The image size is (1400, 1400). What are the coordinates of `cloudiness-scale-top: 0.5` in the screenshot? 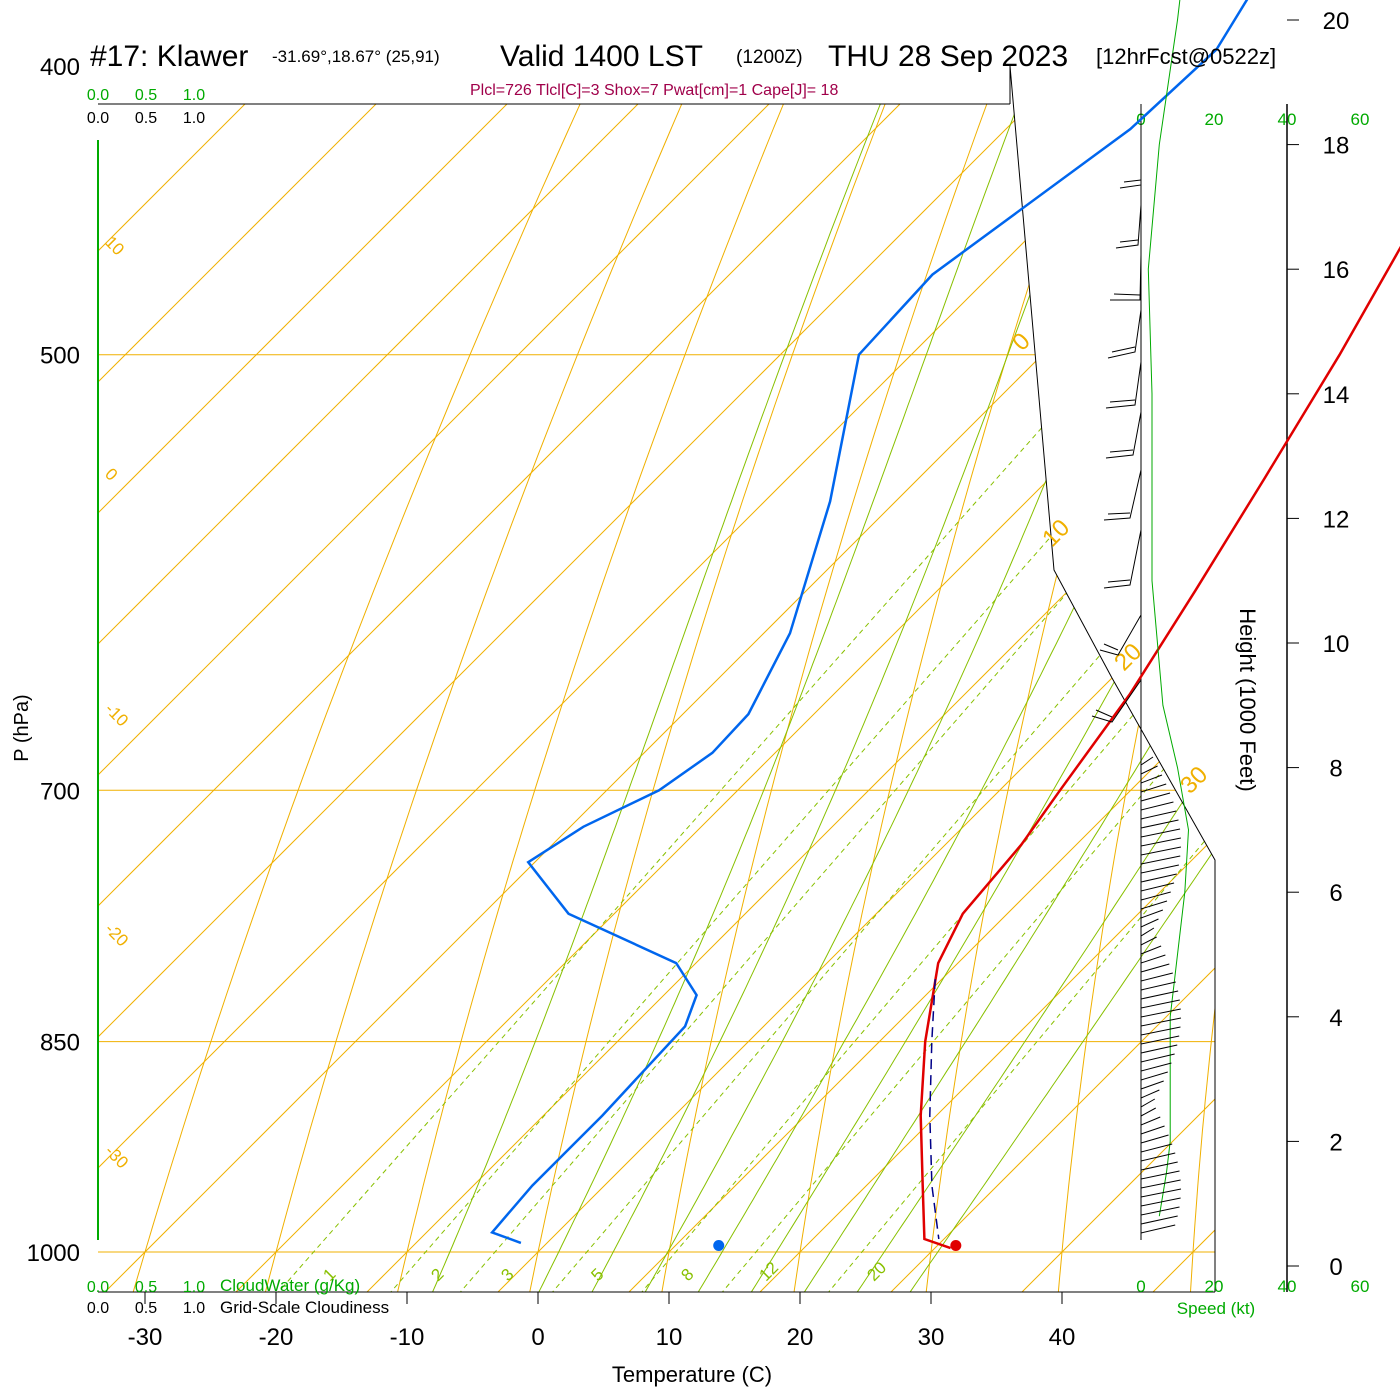 It's located at (146, 118).